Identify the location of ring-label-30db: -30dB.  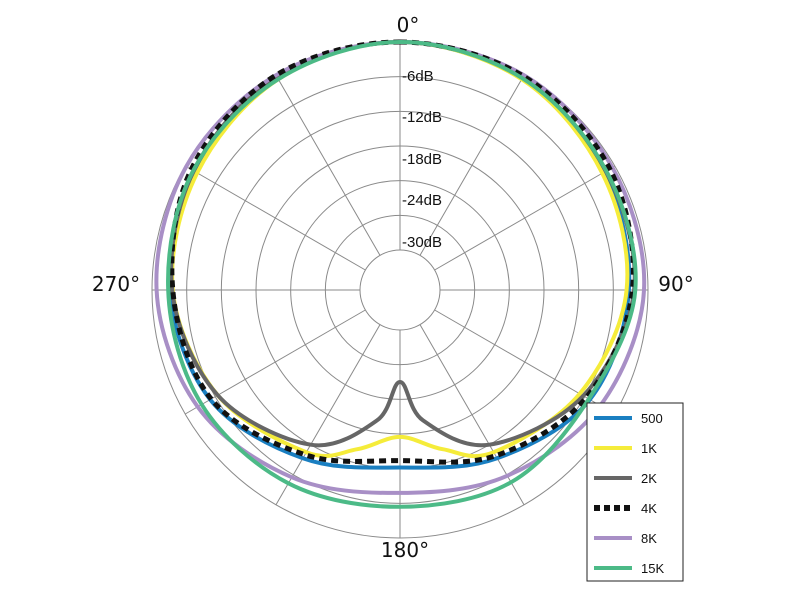
(422, 242).